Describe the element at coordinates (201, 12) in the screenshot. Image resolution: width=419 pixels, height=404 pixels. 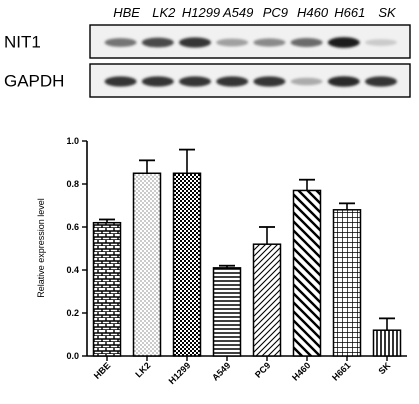
I see `blot-lane-label: H1299` at that location.